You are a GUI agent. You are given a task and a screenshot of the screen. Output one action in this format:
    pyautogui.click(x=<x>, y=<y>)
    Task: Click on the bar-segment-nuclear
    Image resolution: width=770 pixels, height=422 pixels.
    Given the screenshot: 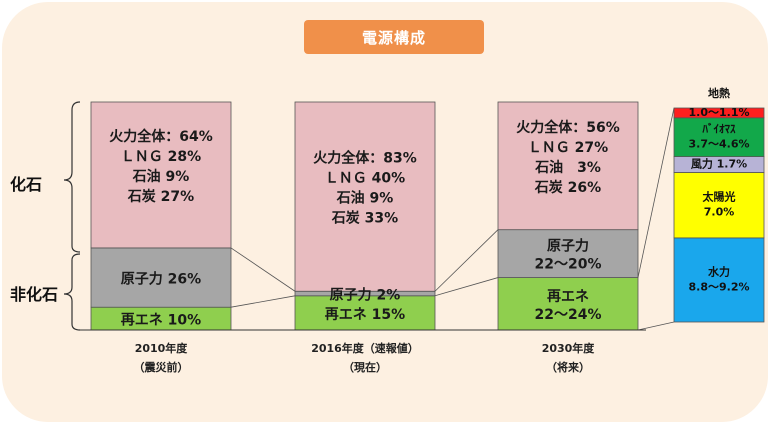 What is the action you would take?
    pyautogui.click(x=161, y=277)
    